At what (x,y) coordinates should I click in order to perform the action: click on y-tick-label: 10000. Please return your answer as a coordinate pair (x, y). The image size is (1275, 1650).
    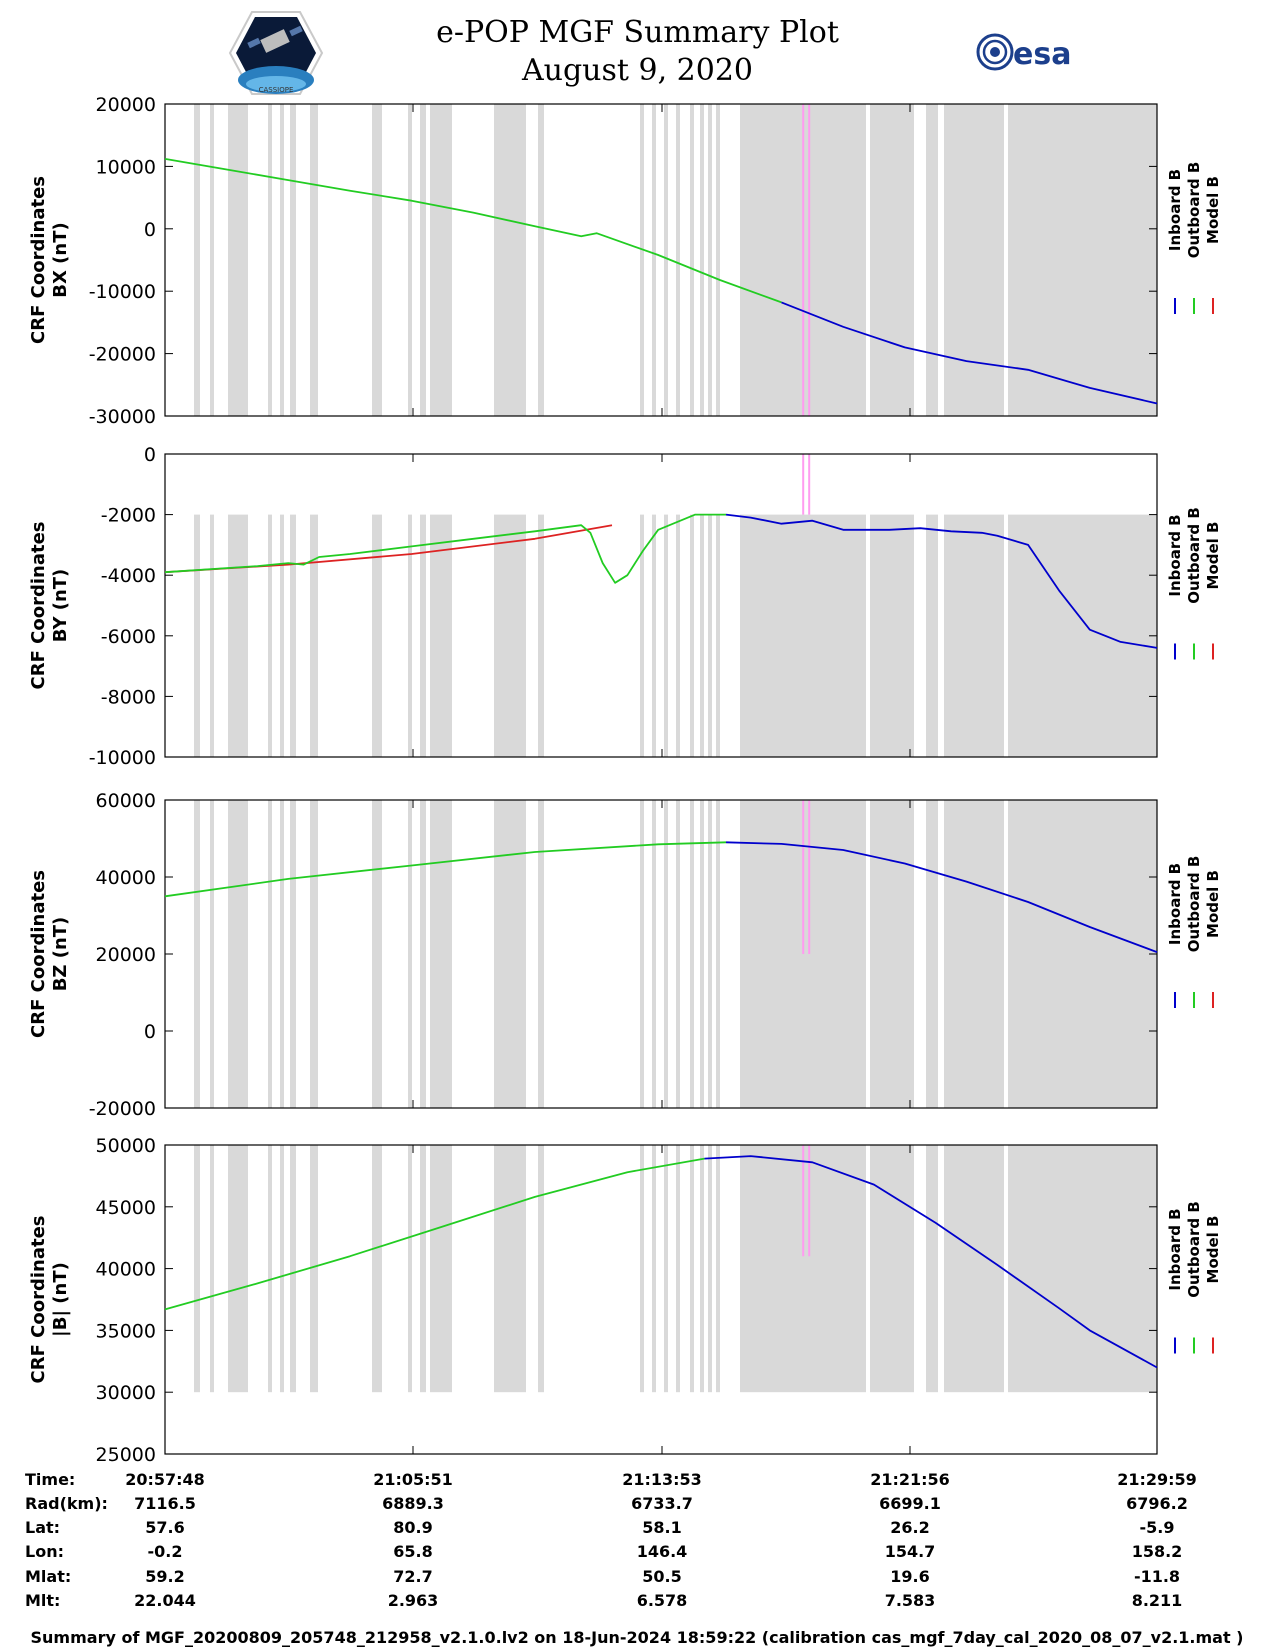
    Looking at the image, I should click on (126, 167).